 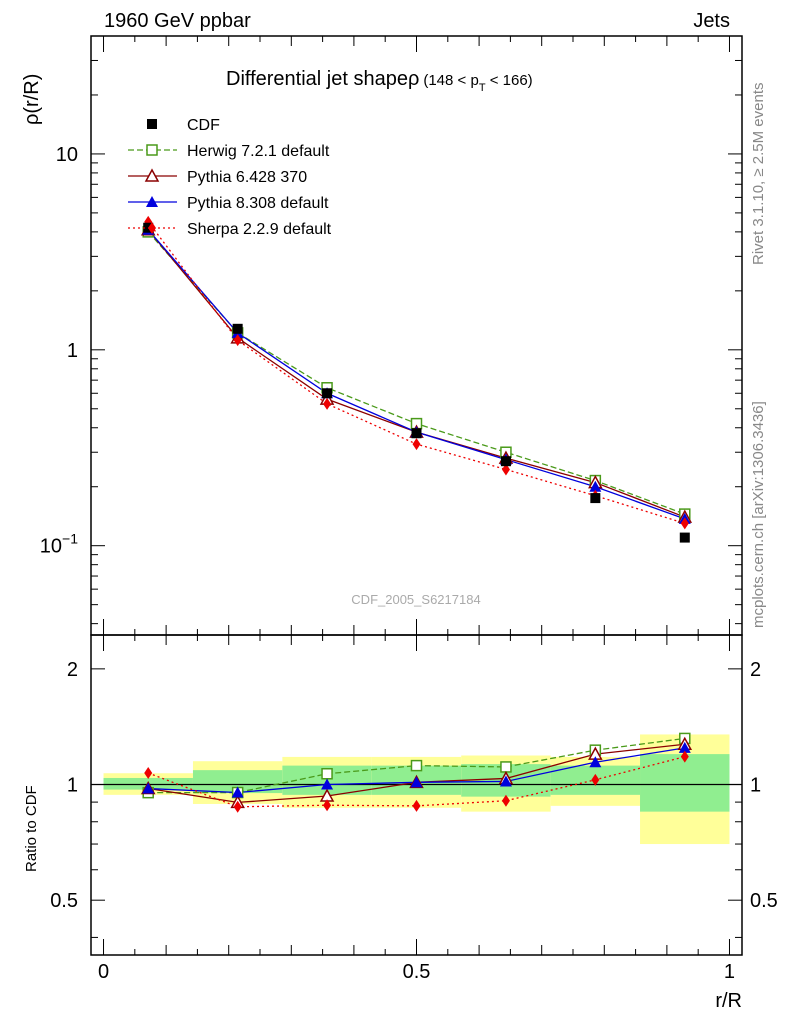 What do you see at coordinates (758, 514) in the screenshot?
I see `side-label-mcplots: mcplots.cern.ch [arXiv:1306.3436]` at bounding box center [758, 514].